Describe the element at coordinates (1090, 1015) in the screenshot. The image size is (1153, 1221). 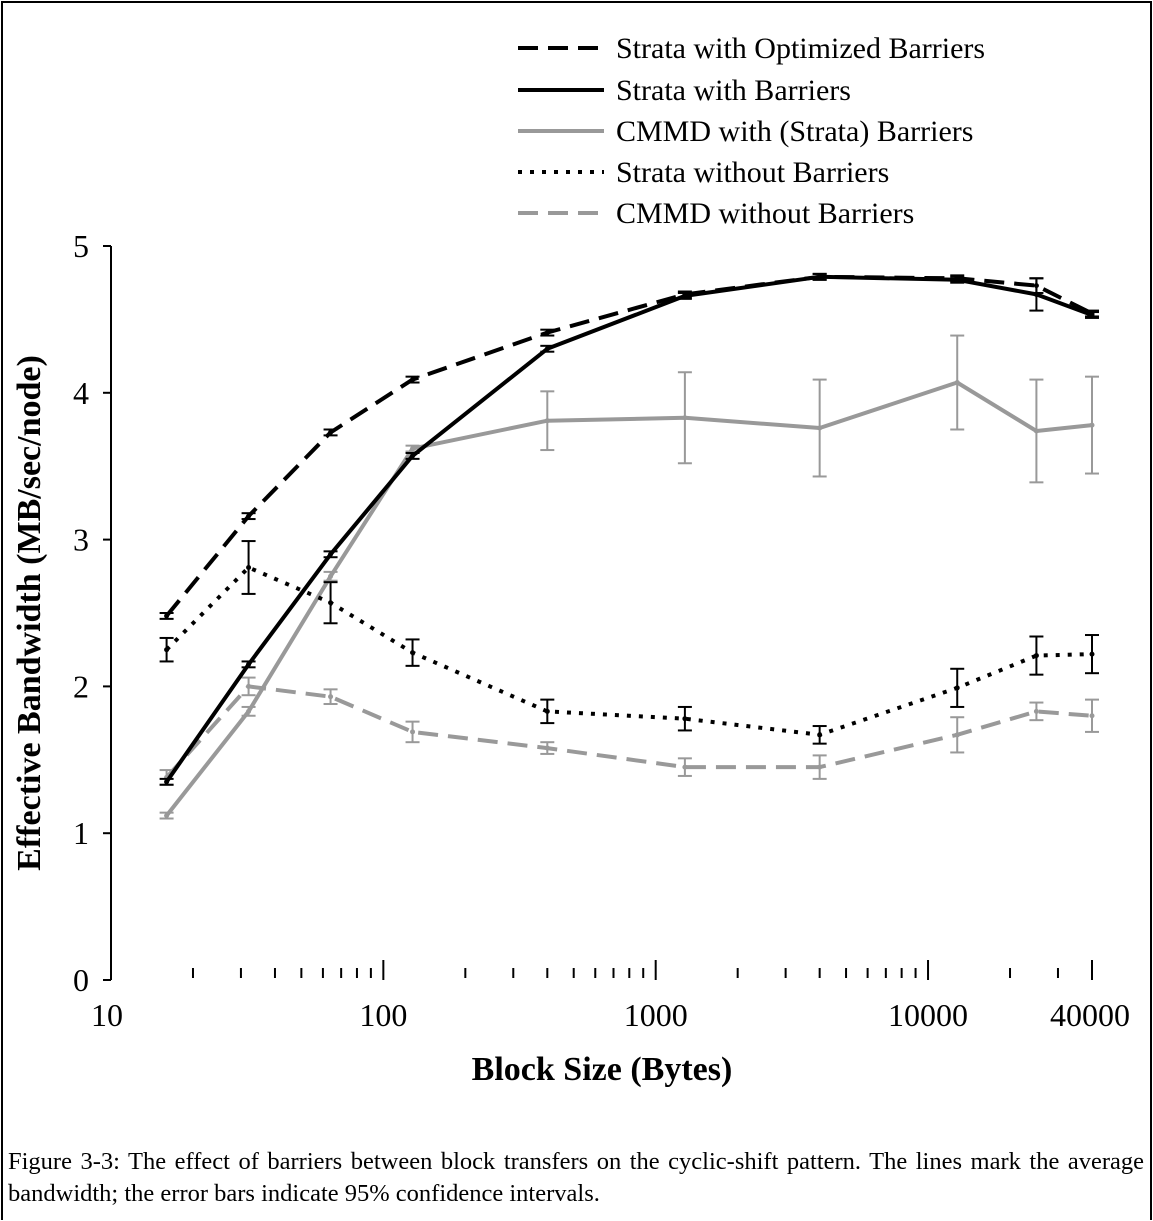
I see `x-tick-label: 40000` at that location.